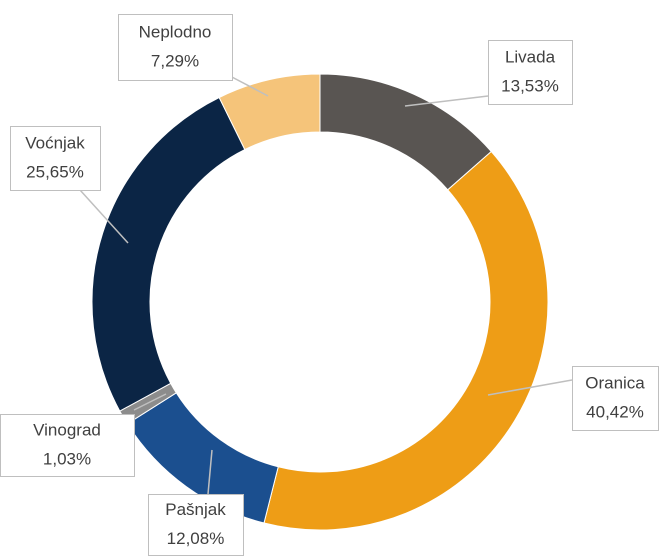  Describe the element at coordinates (195, 509) in the screenshot. I see `category-label: Pašnjak` at that location.